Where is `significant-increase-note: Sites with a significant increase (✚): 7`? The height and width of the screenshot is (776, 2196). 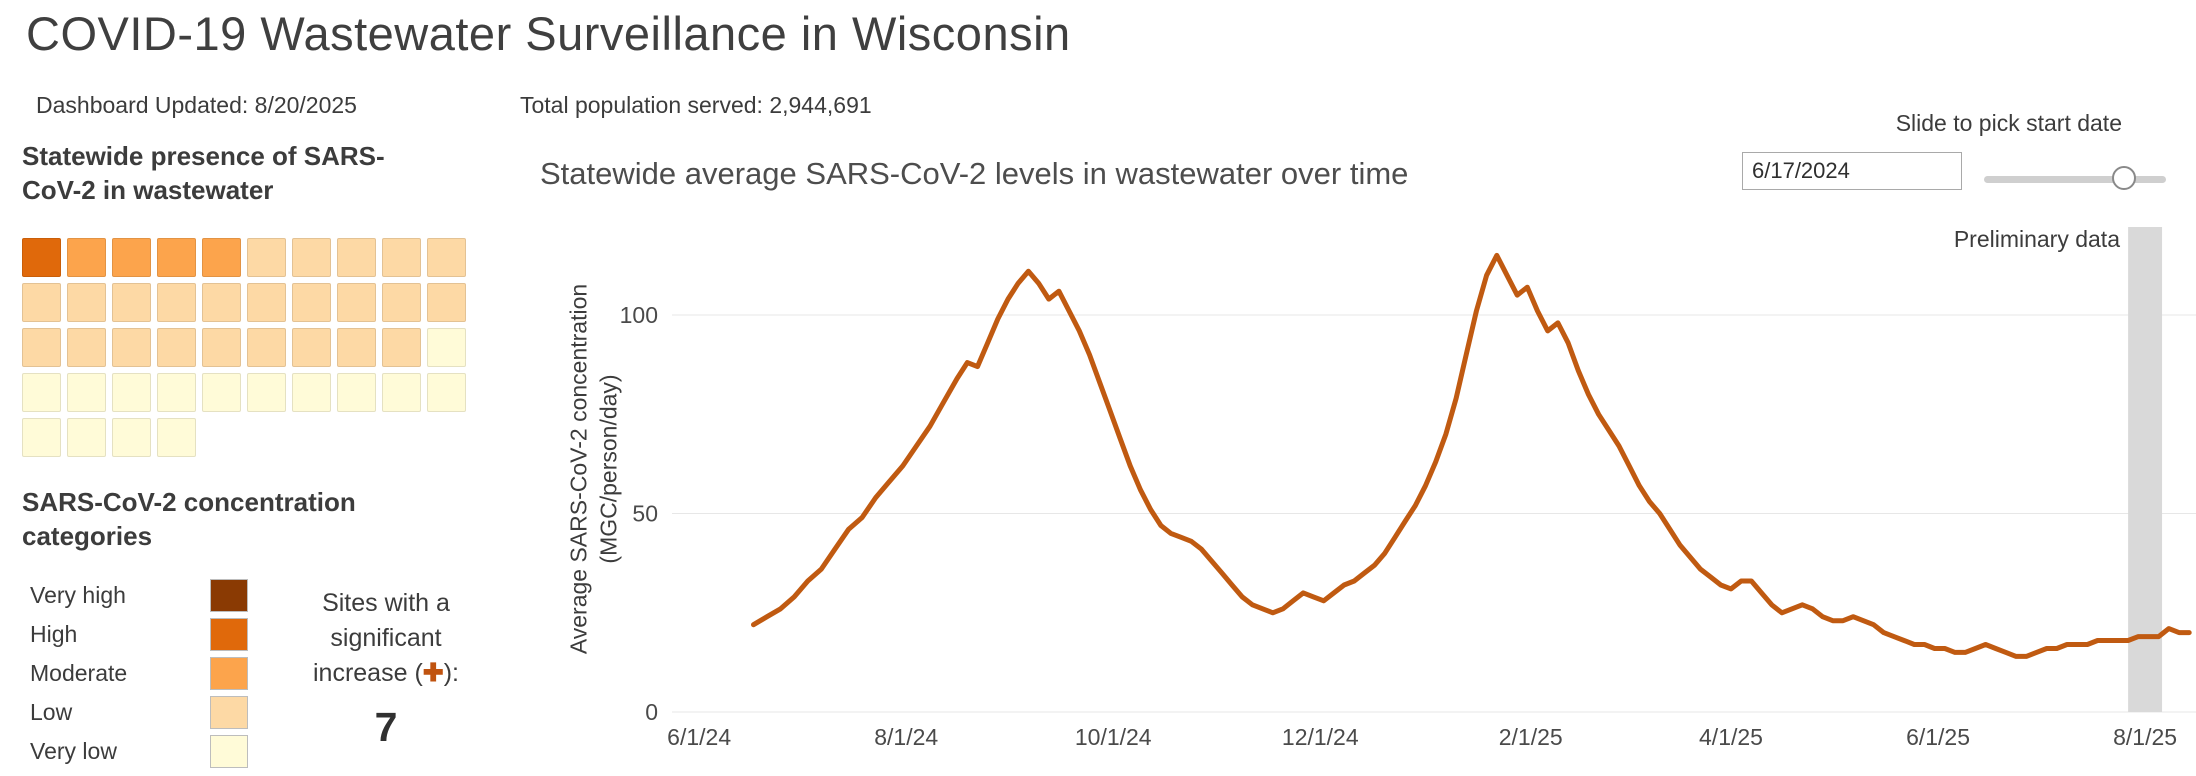 significant-increase-note: Sites with a significant increase (✚): 7 is located at coordinates (386, 671).